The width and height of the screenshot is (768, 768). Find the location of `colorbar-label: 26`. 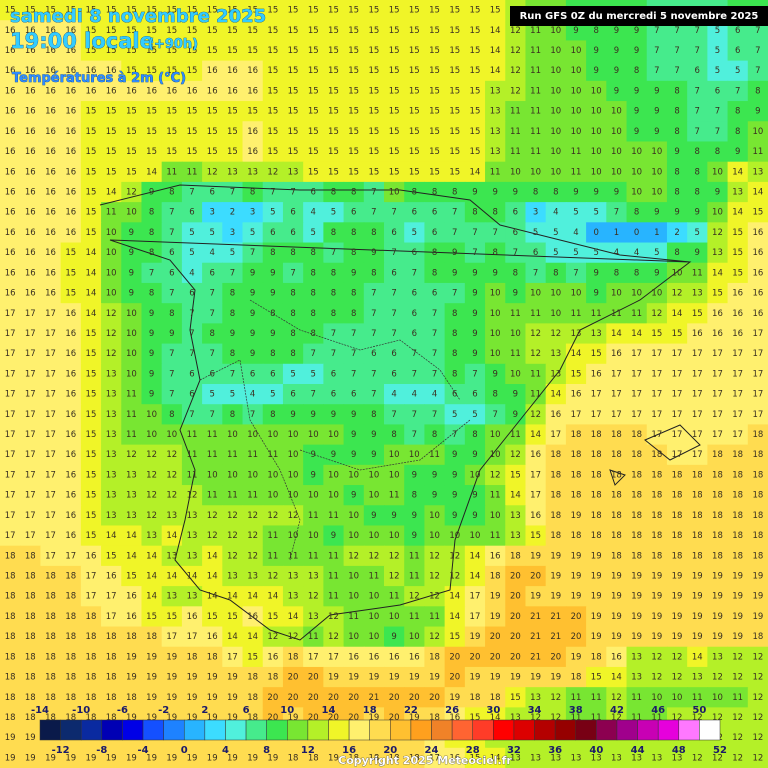

colorbar-label: 26 is located at coordinates (452, 710).